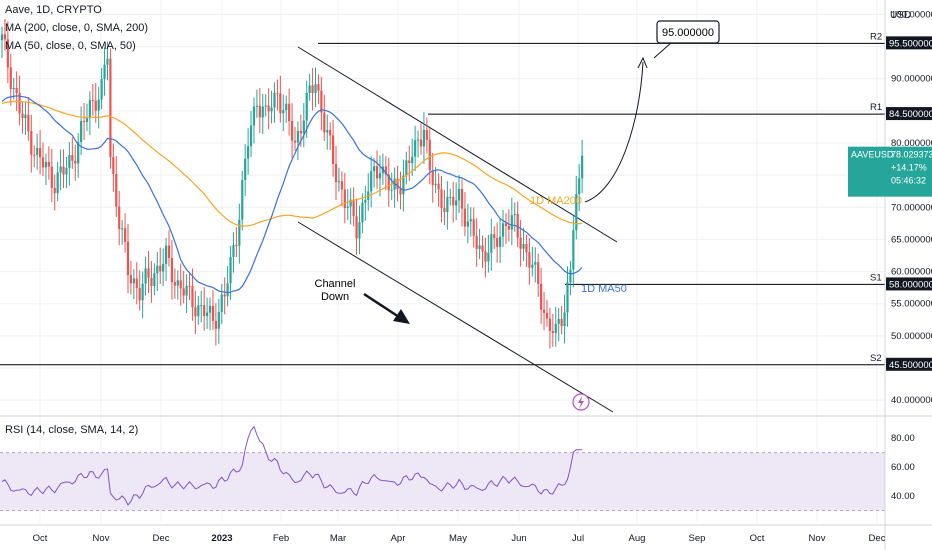  I want to click on current-price-tag, so click(890, 171).